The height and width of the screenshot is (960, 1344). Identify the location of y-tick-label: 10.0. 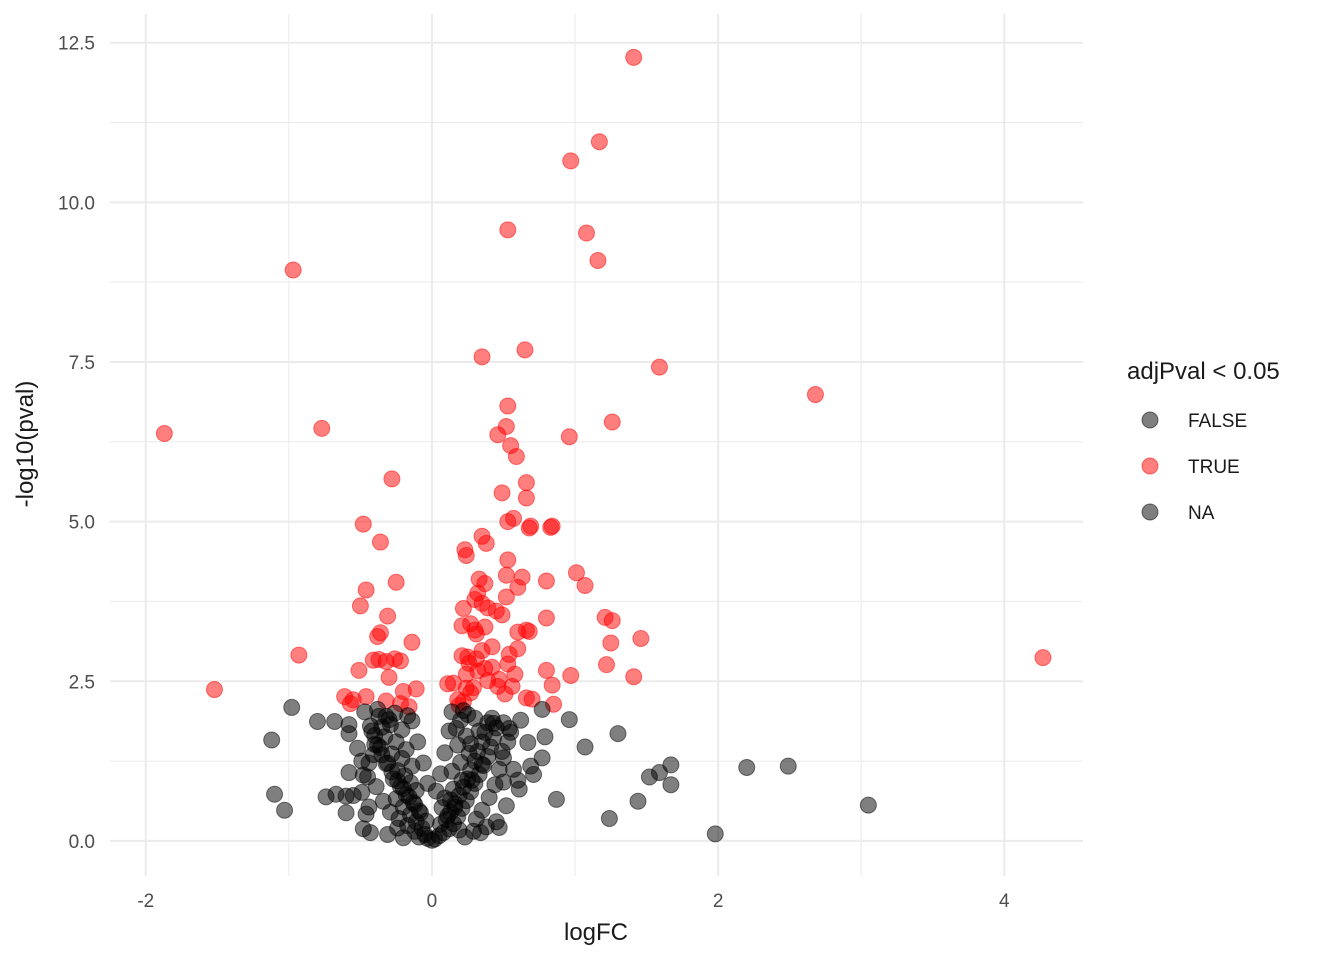
(76, 203).